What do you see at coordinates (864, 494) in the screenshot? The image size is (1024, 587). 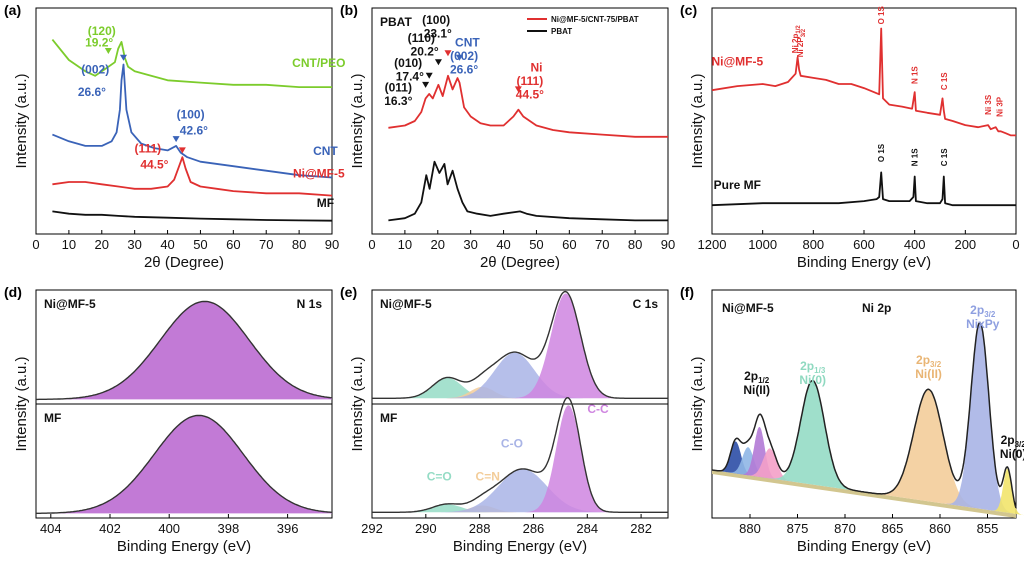 I see `baseline-band` at bounding box center [864, 494].